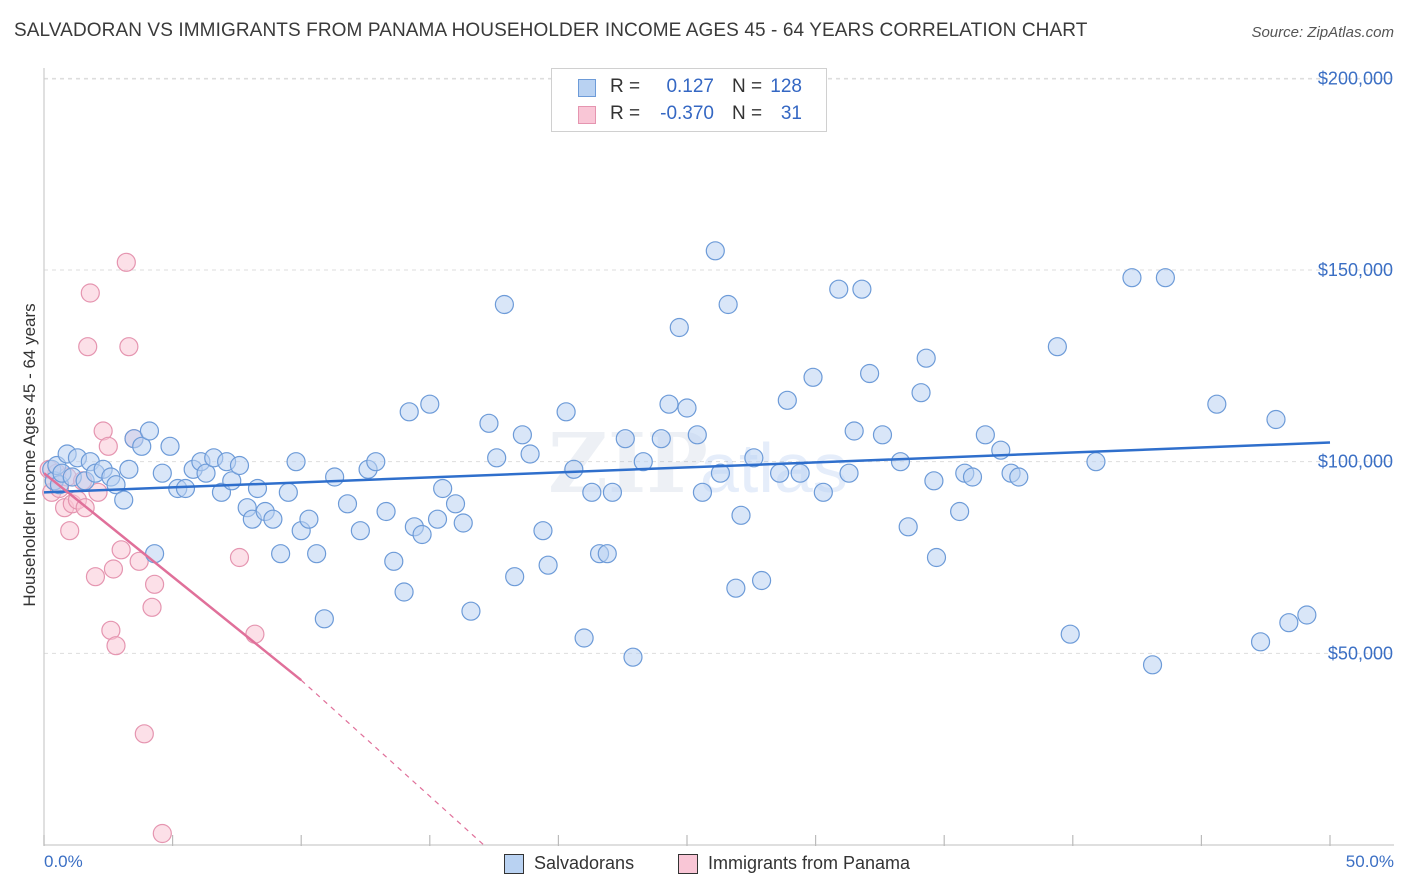 The image size is (1406, 892). I want to click on y-tick-labels: $50,000 $100,000 $150,000 $200,000, so click(1355, 365).